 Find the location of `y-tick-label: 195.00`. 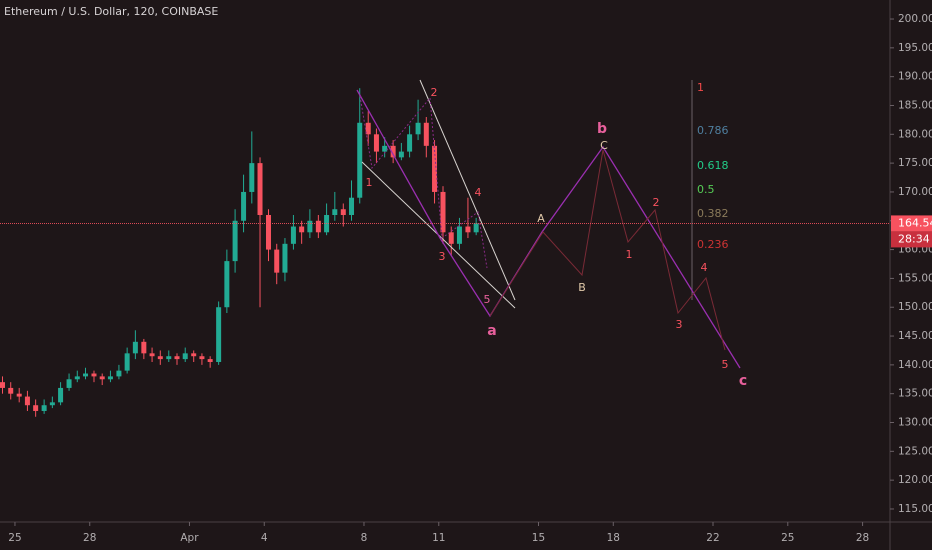

y-tick-label: 195.00 is located at coordinates (915, 48).